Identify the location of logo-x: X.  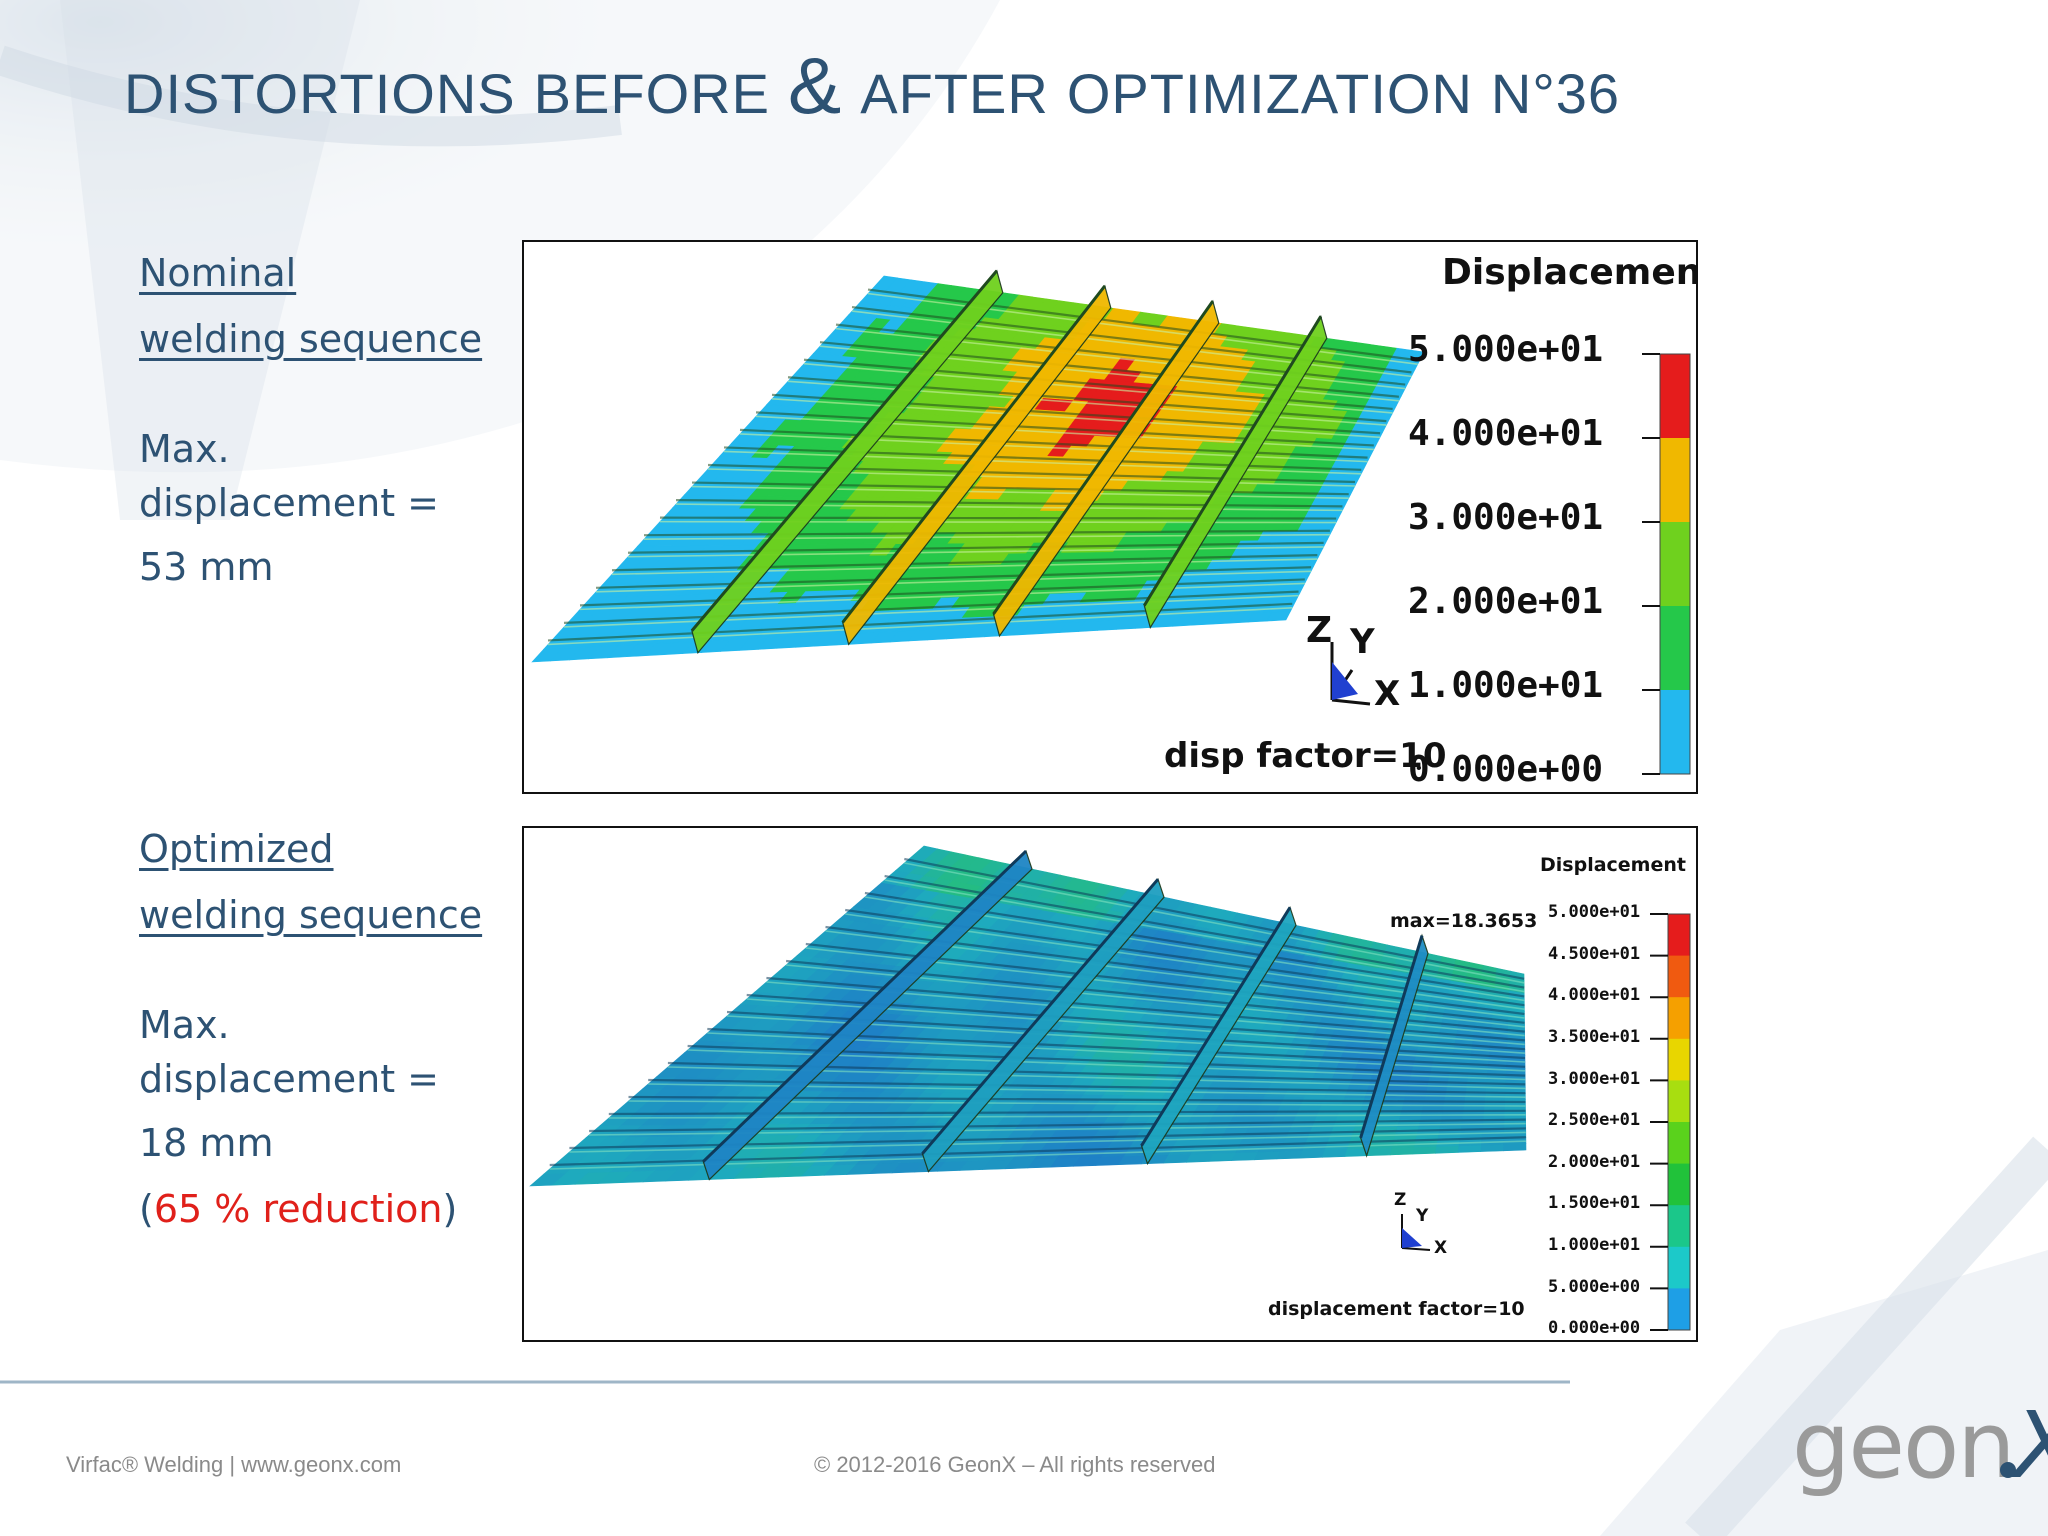
(2031, 1445).